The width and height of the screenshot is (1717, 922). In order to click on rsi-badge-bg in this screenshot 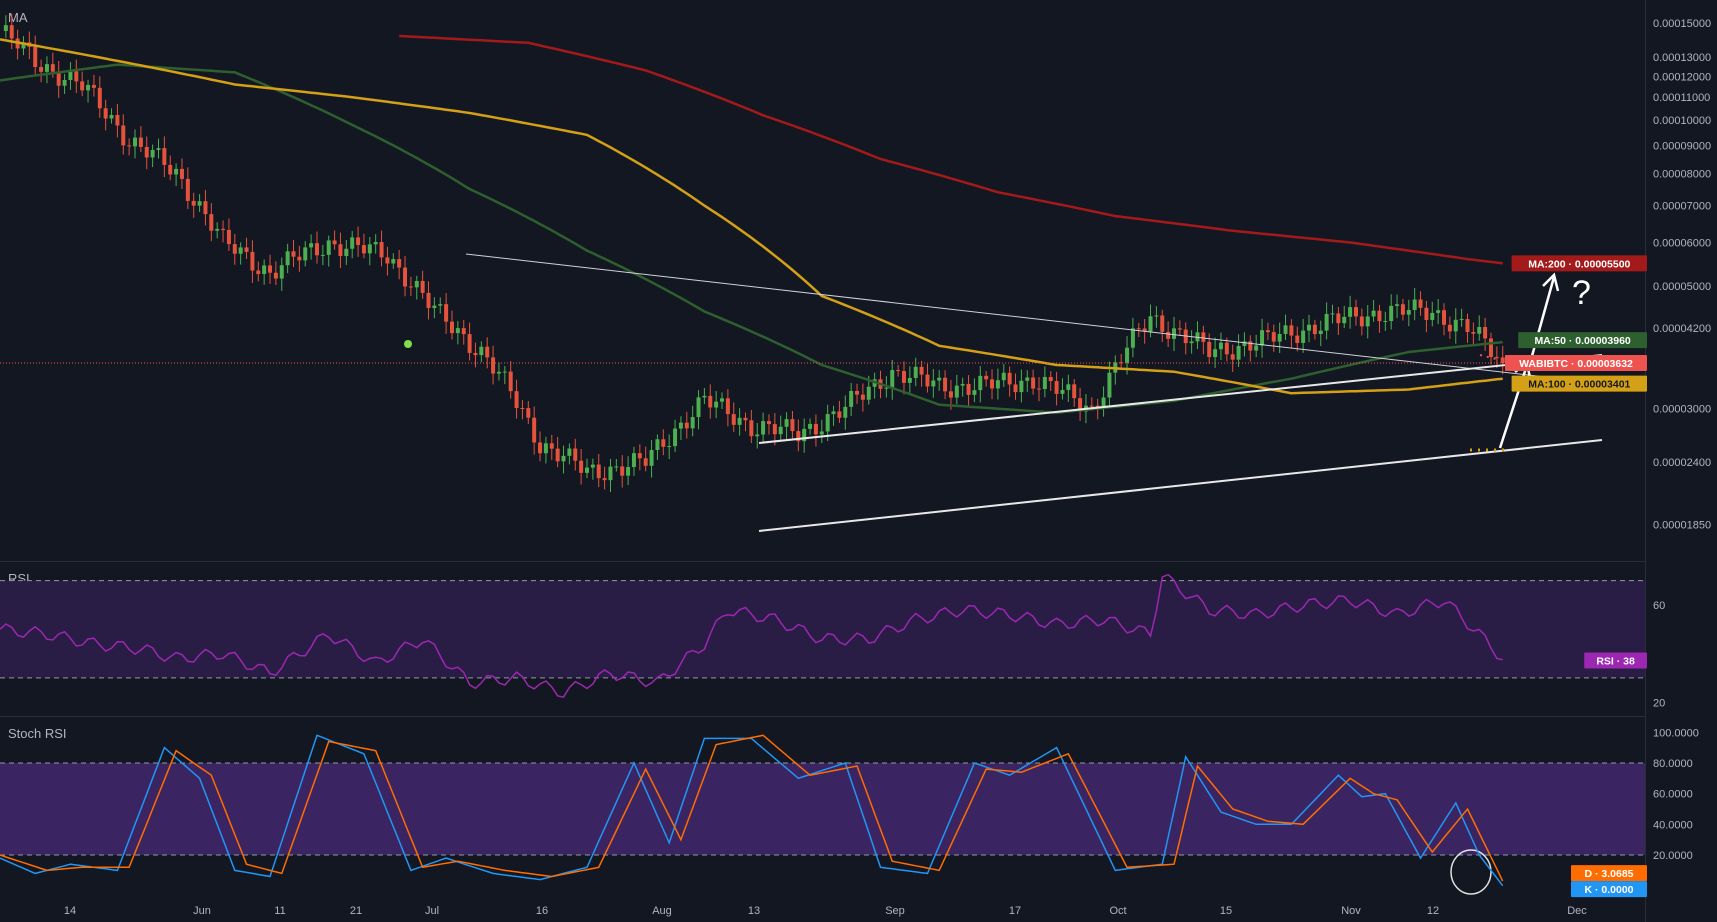, I will do `click(1615, 660)`.